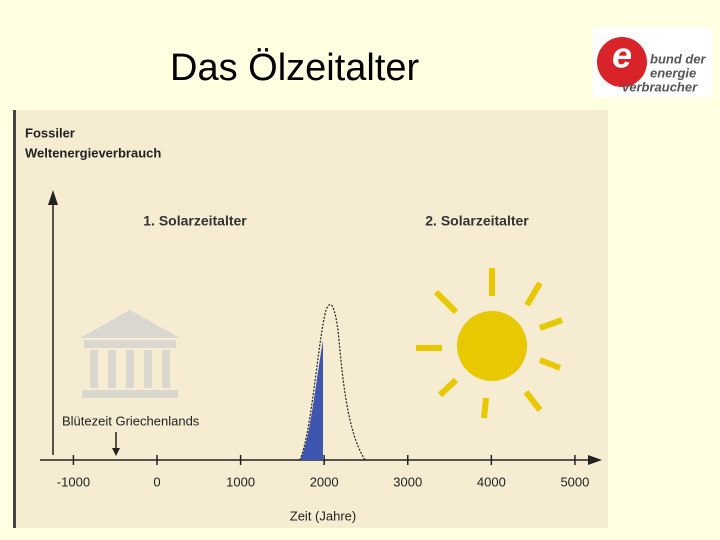  Describe the element at coordinates (324, 481) in the screenshot. I see `x-tick-label: 2000` at that location.